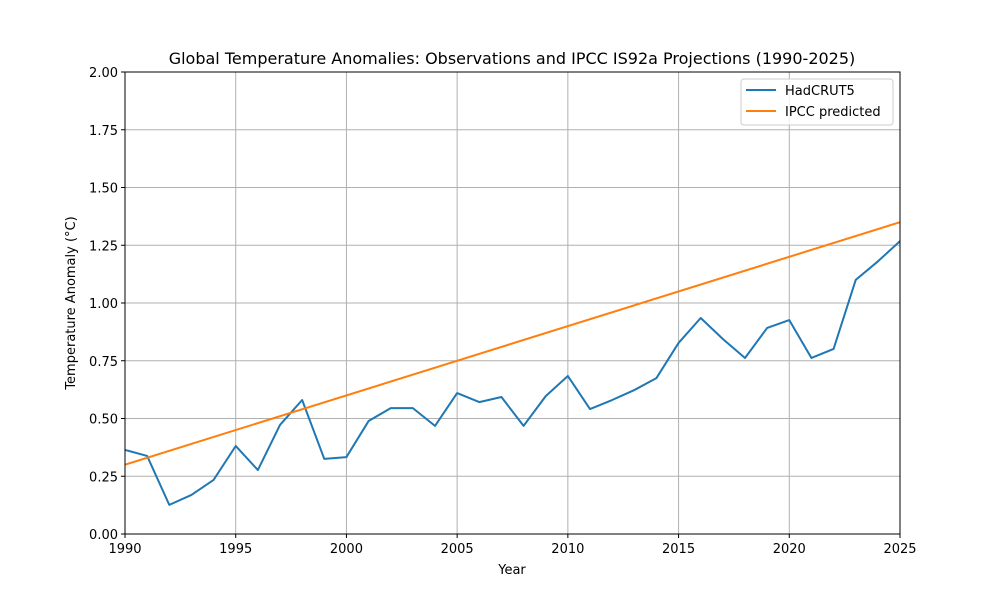 This screenshot has height=604, width=1000. What do you see at coordinates (103, 362) in the screenshot?
I see `y-tick-label: 0.75` at bounding box center [103, 362].